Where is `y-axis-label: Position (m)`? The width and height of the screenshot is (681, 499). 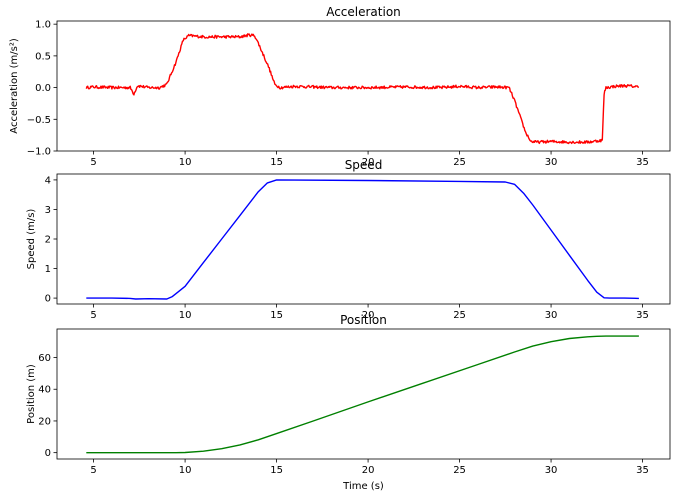 y-axis-label: Position (m) is located at coordinates (31, 394).